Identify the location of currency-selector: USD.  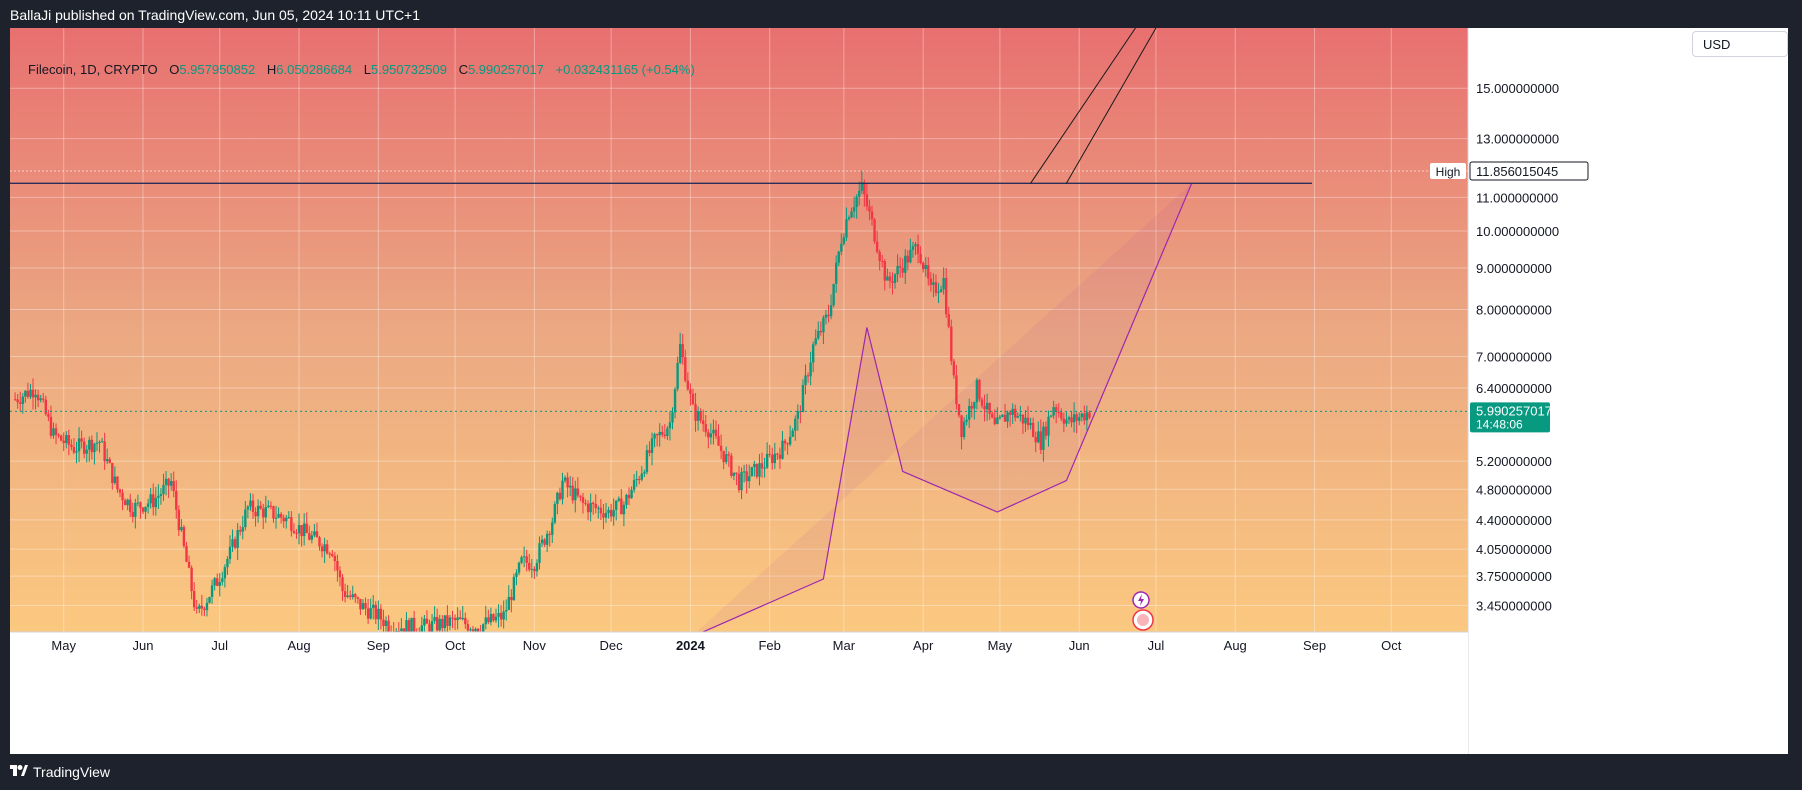
(1740, 44).